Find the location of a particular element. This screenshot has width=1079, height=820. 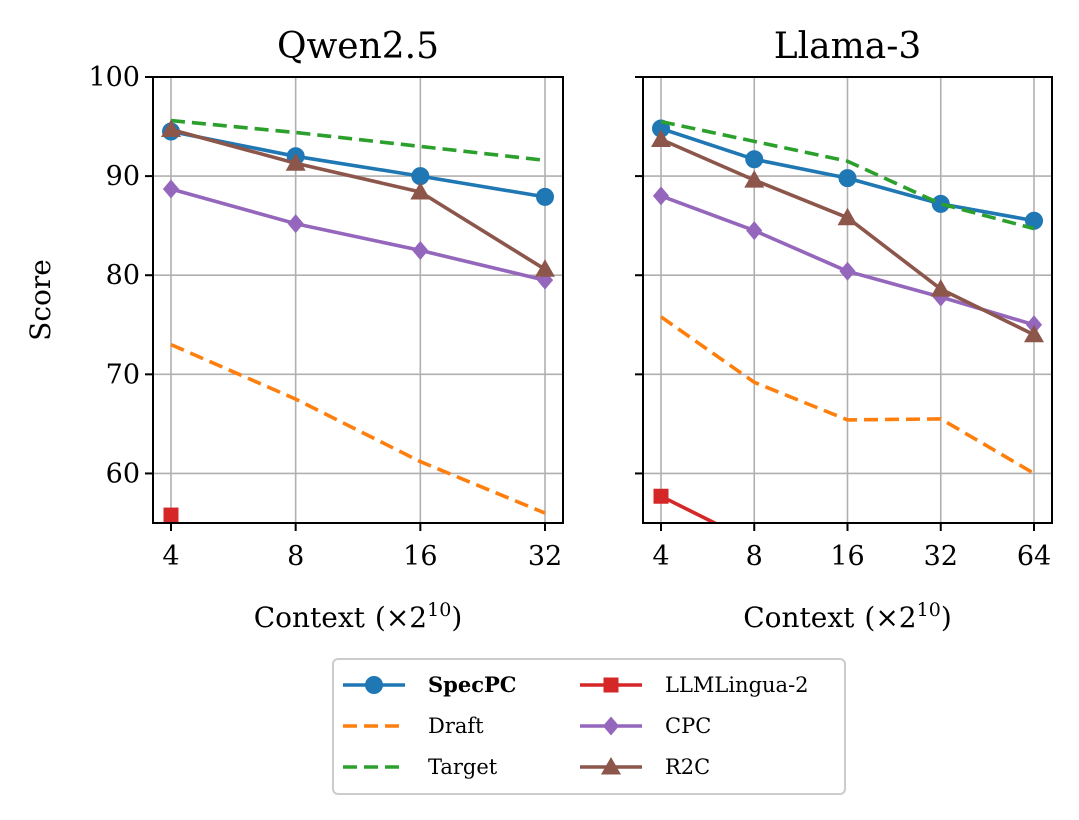

panel-title: Qwen2.5 is located at coordinates (358, 46).